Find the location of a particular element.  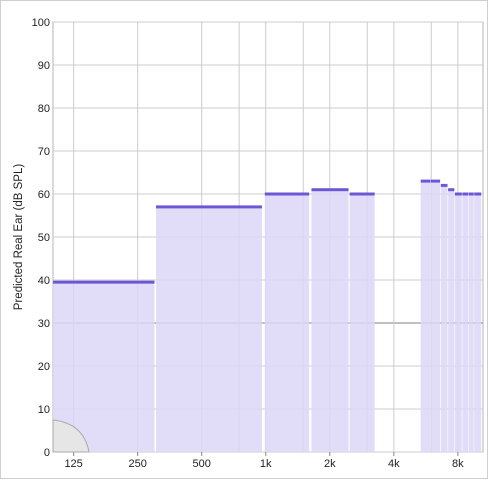

threshold-region is located at coordinates (71, 436).